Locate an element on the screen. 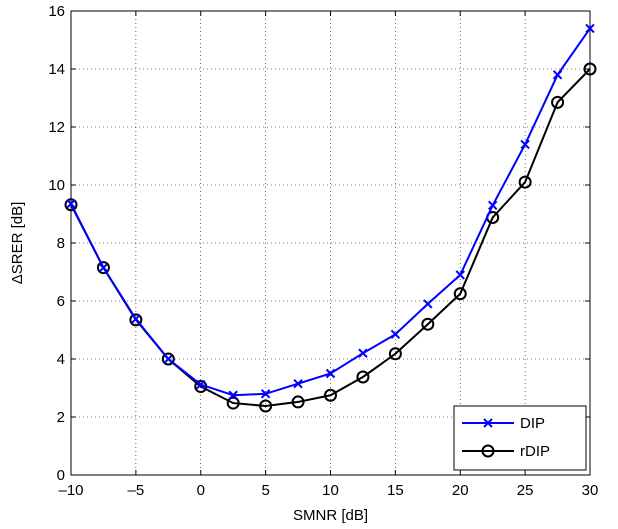 This screenshot has width=618, height=529. legend-entry-rdip: rDIP is located at coordinates (506, 451).